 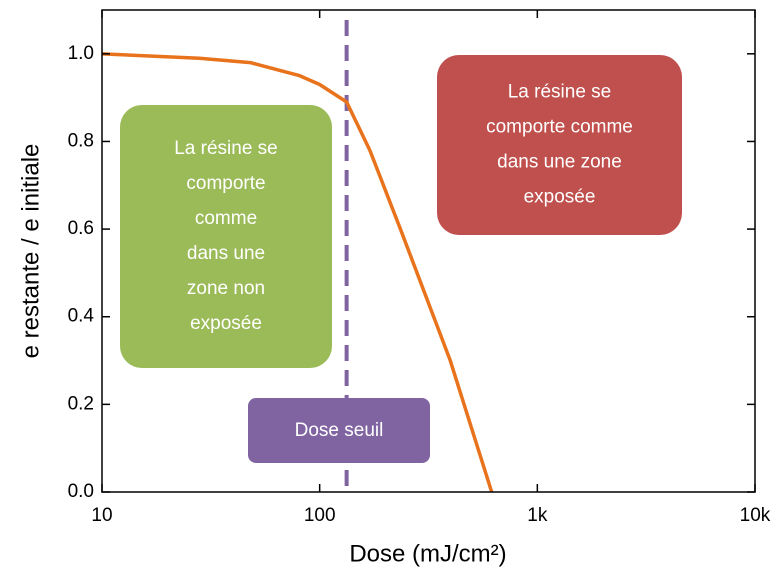 I want to click on y-axis-label: e restante / e initiale, so click(x=30, y=251).